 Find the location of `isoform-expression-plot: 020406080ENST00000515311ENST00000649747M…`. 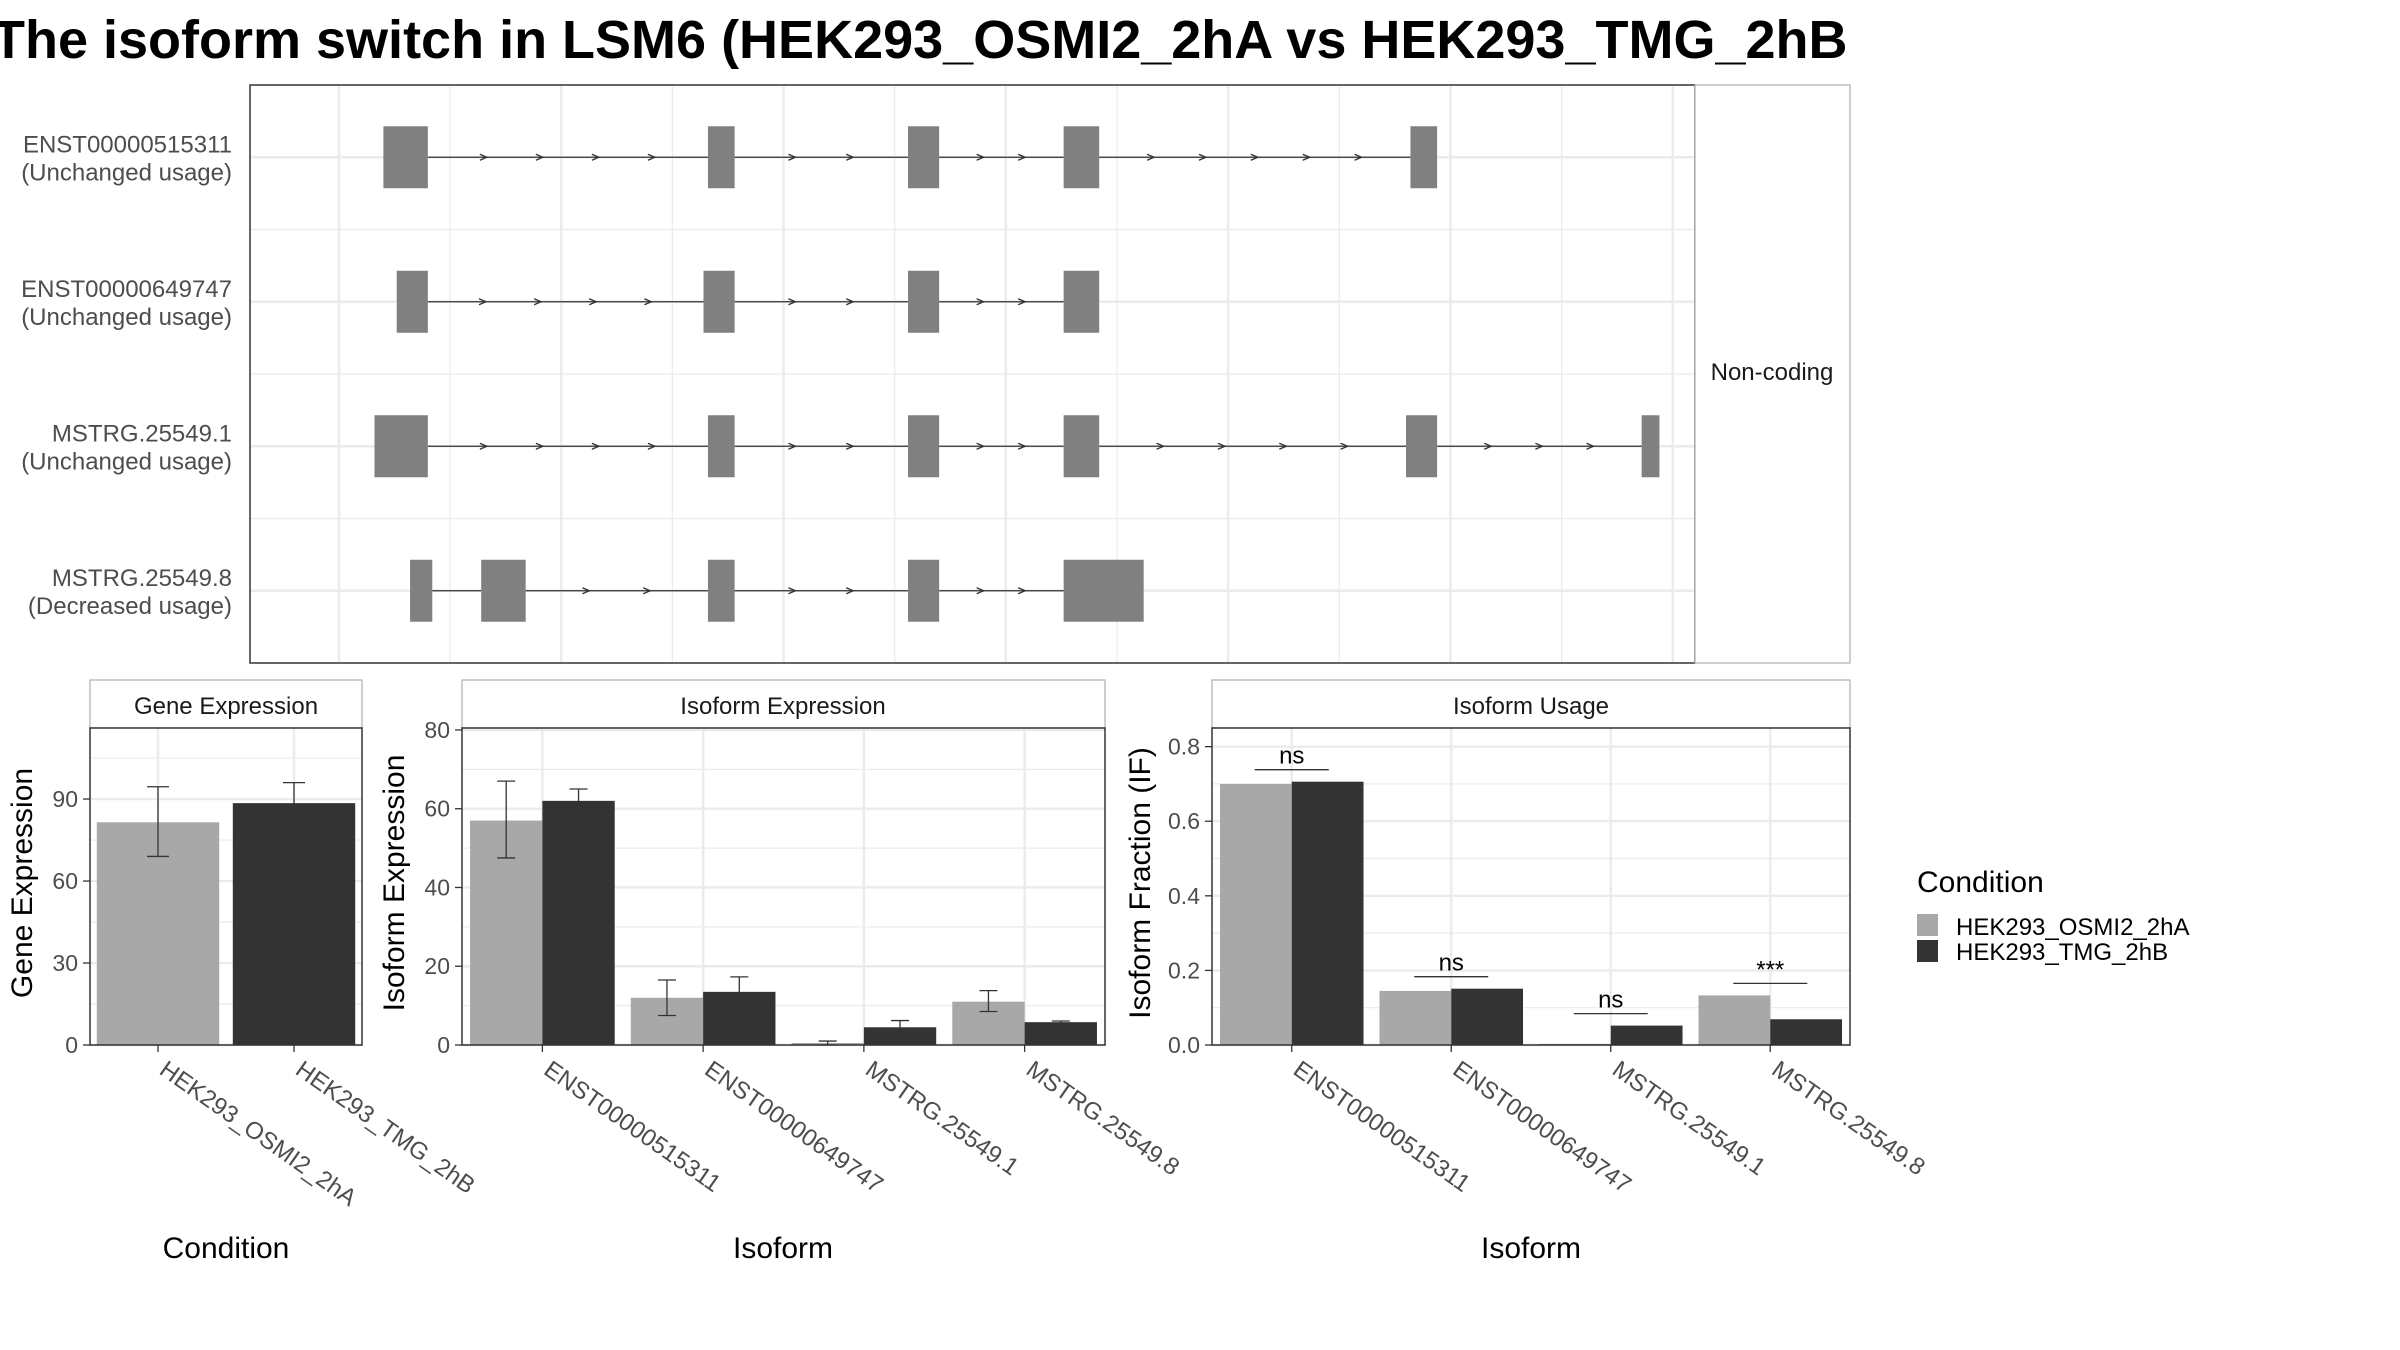

isoform-expression-plot: 020406080ENST00000515311ENST00000649747M… is located at coordinates (804, 958).